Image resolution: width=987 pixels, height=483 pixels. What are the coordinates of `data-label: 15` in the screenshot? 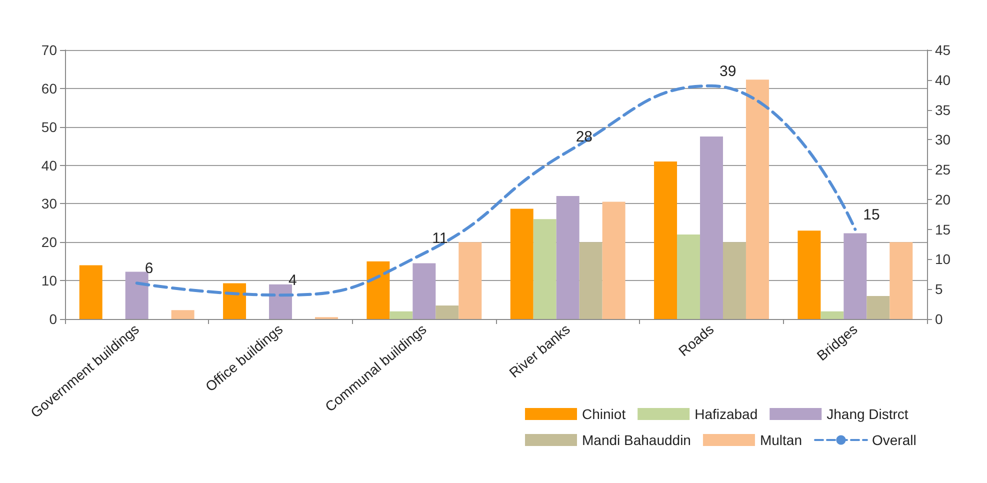 It's located at (871, 215).